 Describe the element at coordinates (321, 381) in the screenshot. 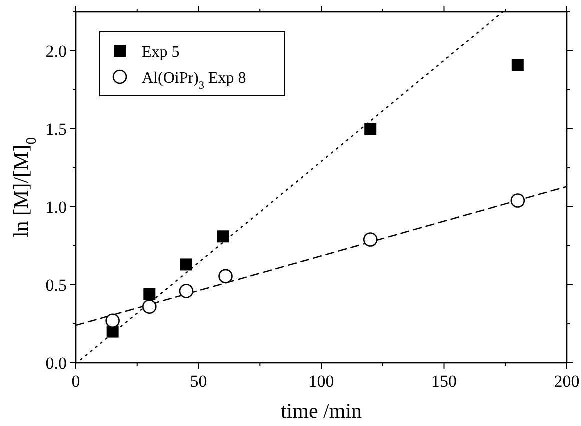

I see `x-tick-label: 100` at that location.